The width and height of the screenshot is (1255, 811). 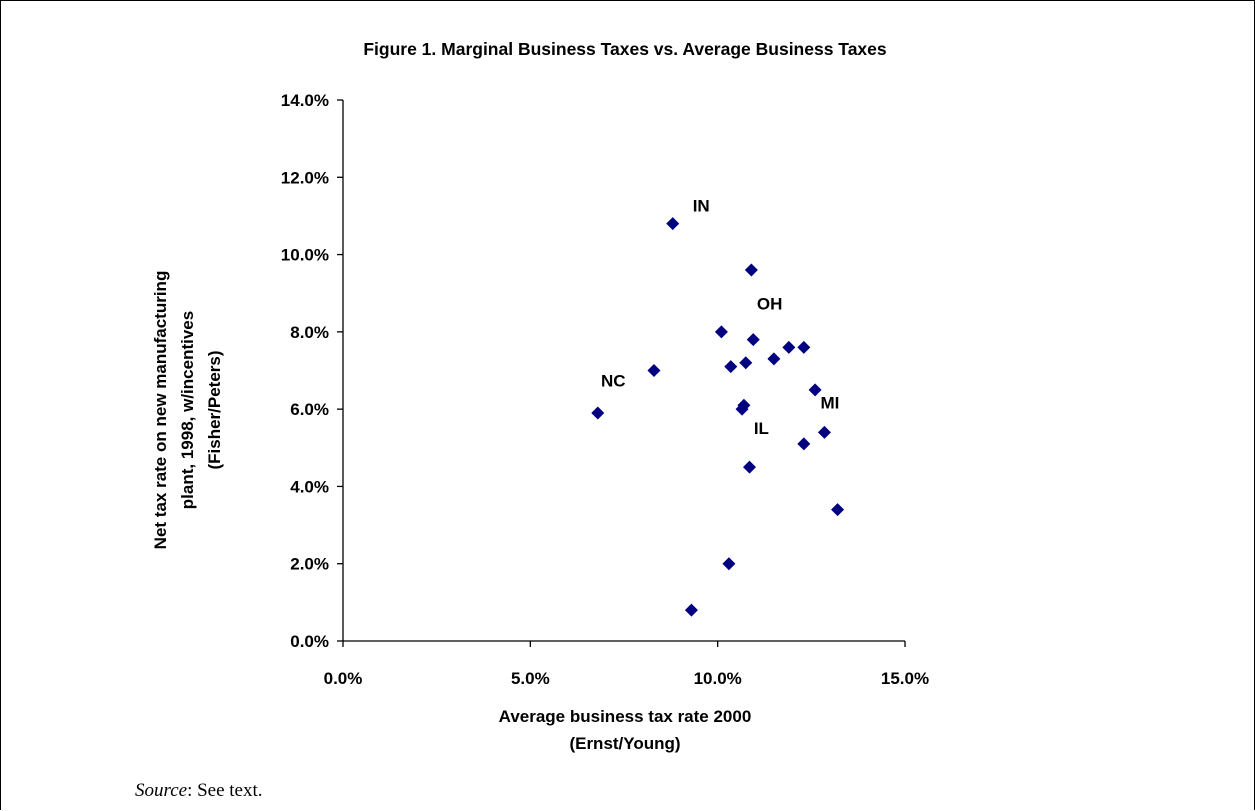 What do you see at coordinates (624, 743) in the screenshot?
I see `x-axis-label-line-2: (Ernst/Young)` at bounding box center [624, 743].